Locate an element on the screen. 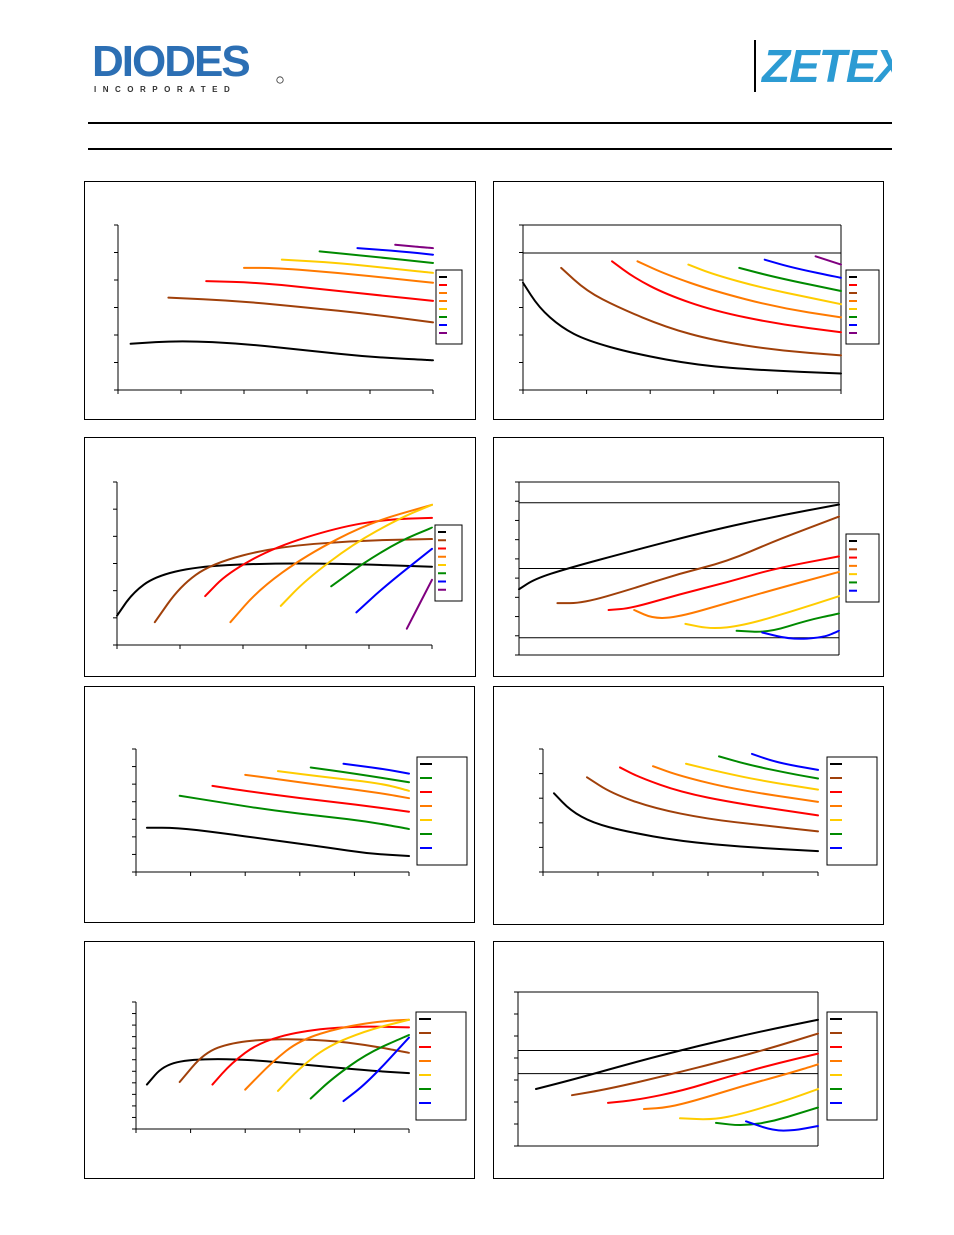  header-divider-vertical is located at coordinates (755, 66).